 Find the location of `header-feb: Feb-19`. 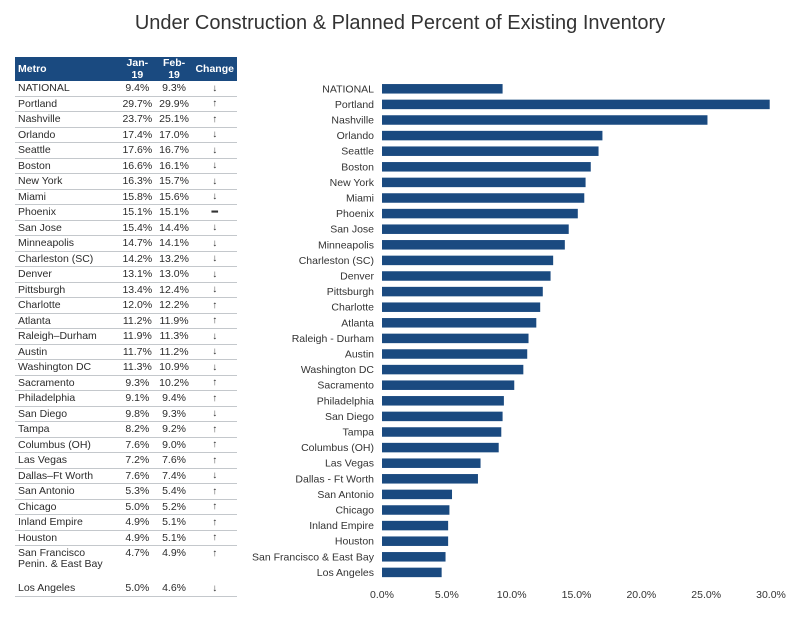

header-feb: Feb-19 is located at coordinates (174, 69).